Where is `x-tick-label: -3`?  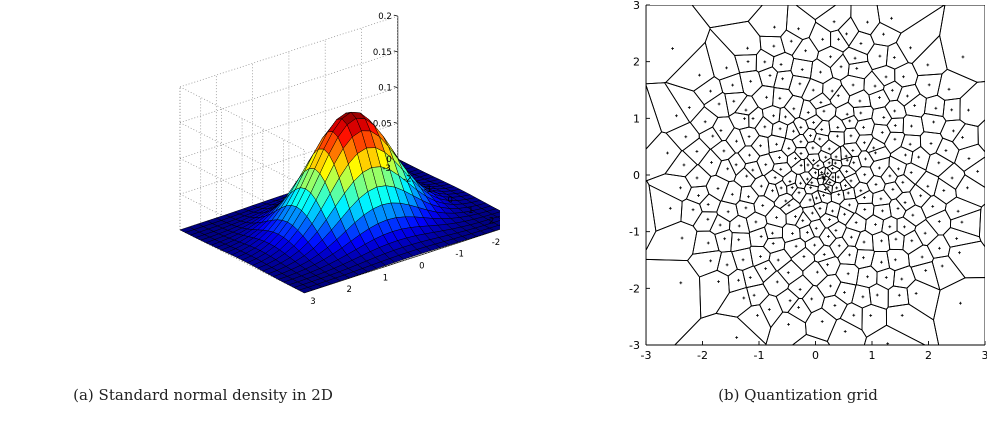 x-tick-label: -3 is located at coordinates (646, 355).